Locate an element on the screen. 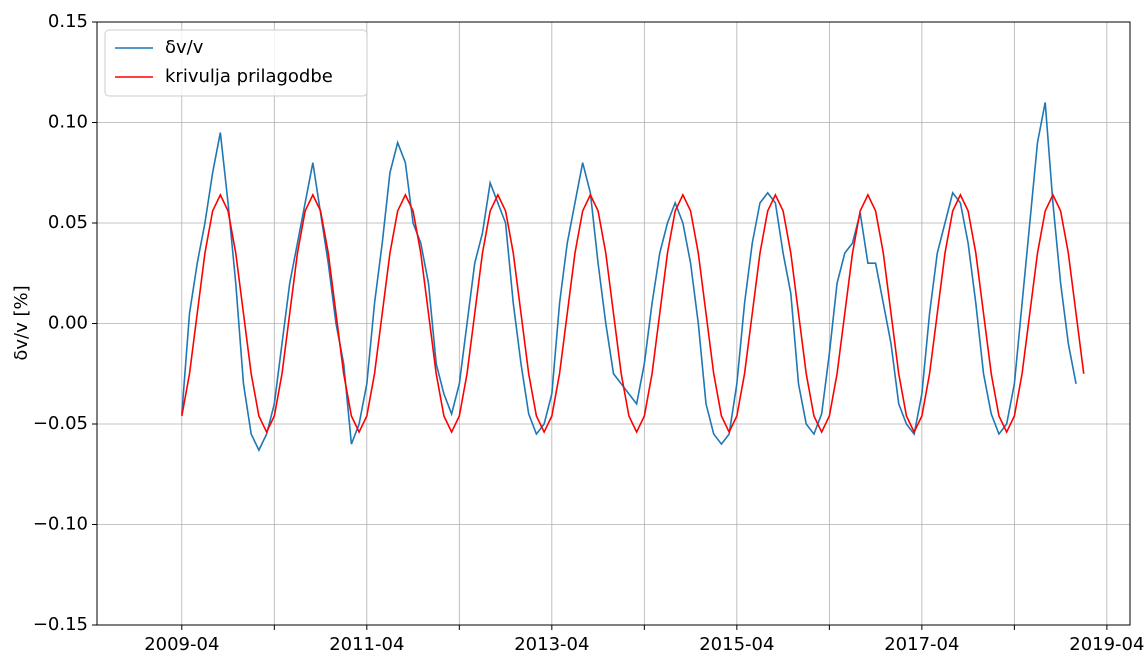 The image size is (1148, 659). legend: δv/v krivulja prilagodbe is located at coordinates (236, 63).